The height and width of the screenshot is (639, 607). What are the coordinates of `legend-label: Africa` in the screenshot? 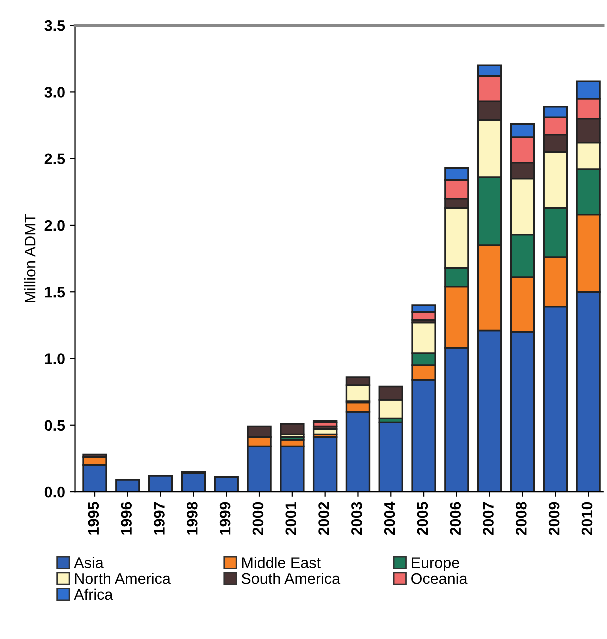 It's located at (94, 594).